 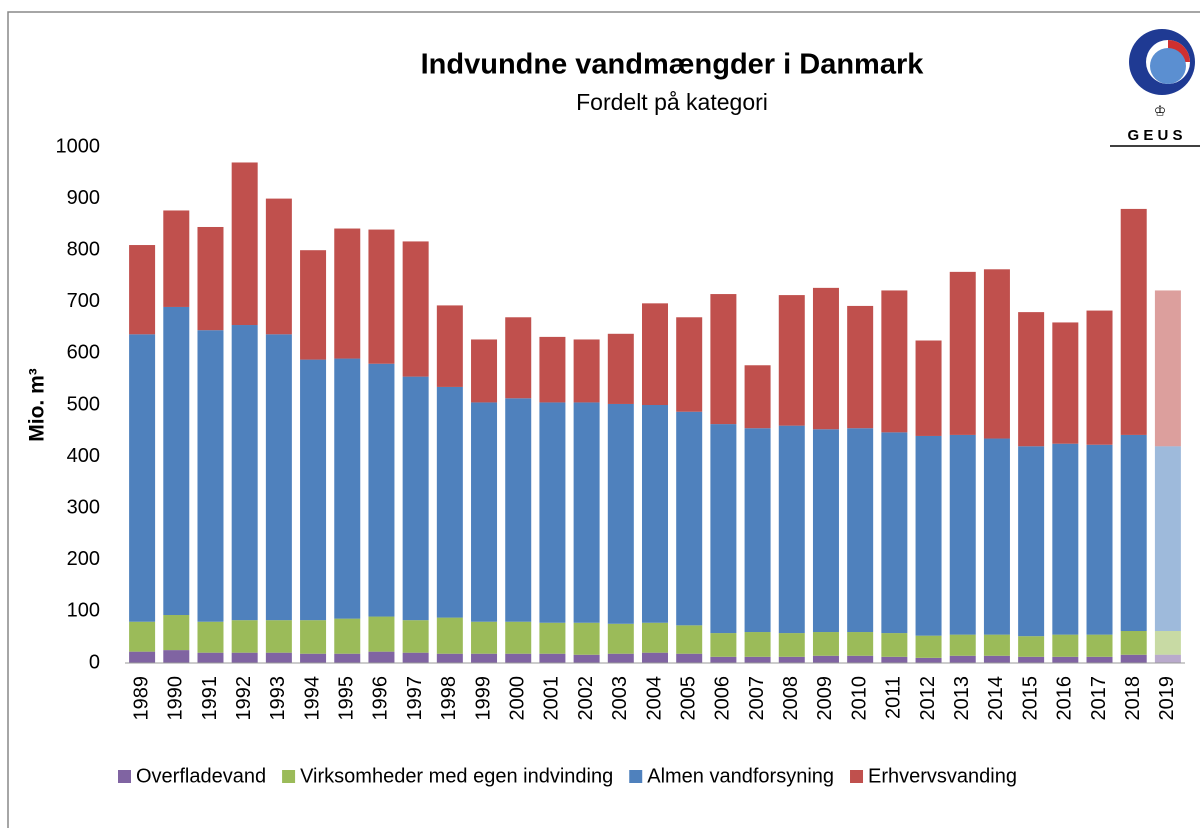 I want to click on y-tick-label: 0, so click(x=94, y=662).